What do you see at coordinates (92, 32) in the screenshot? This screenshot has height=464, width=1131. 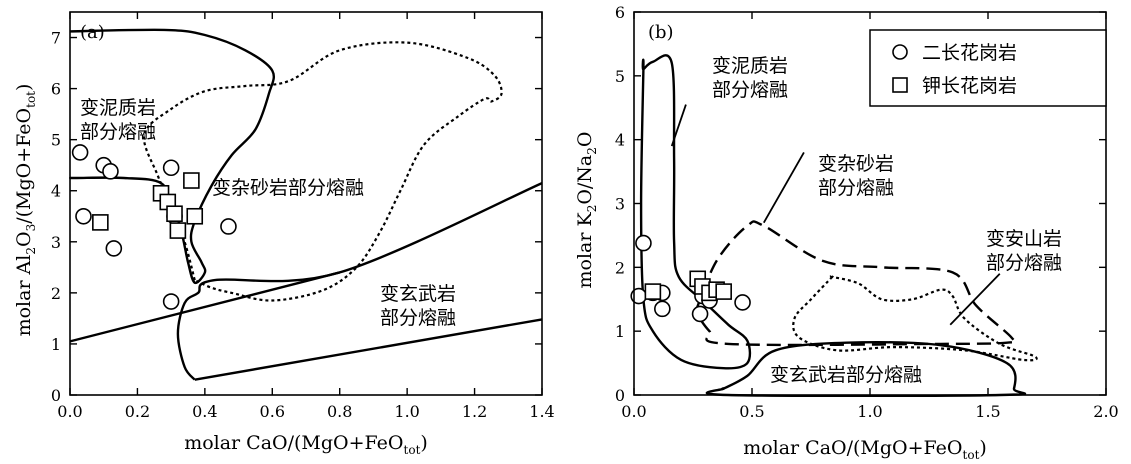 I see `panel-a-label: (a)` at bounding box center [92, 32].